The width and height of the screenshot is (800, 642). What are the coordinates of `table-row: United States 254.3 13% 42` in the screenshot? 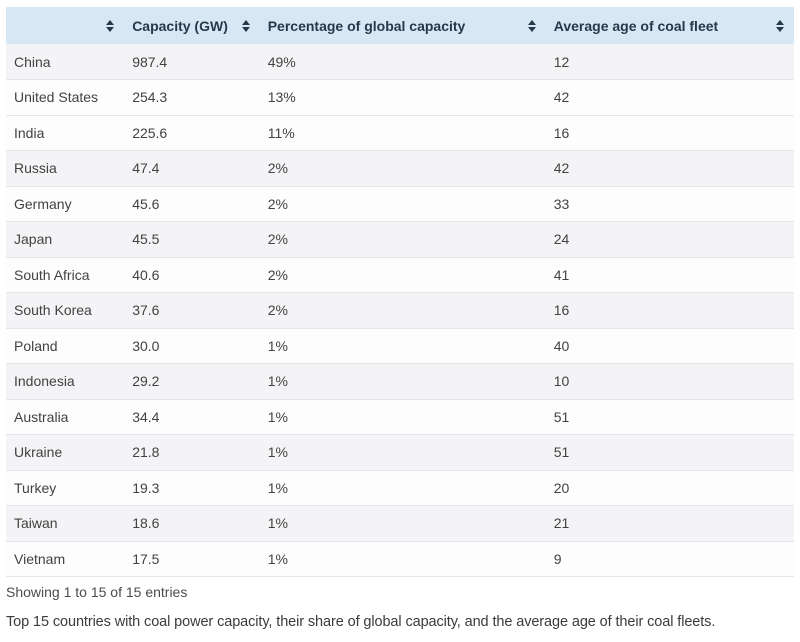 It's located at (400, 97).